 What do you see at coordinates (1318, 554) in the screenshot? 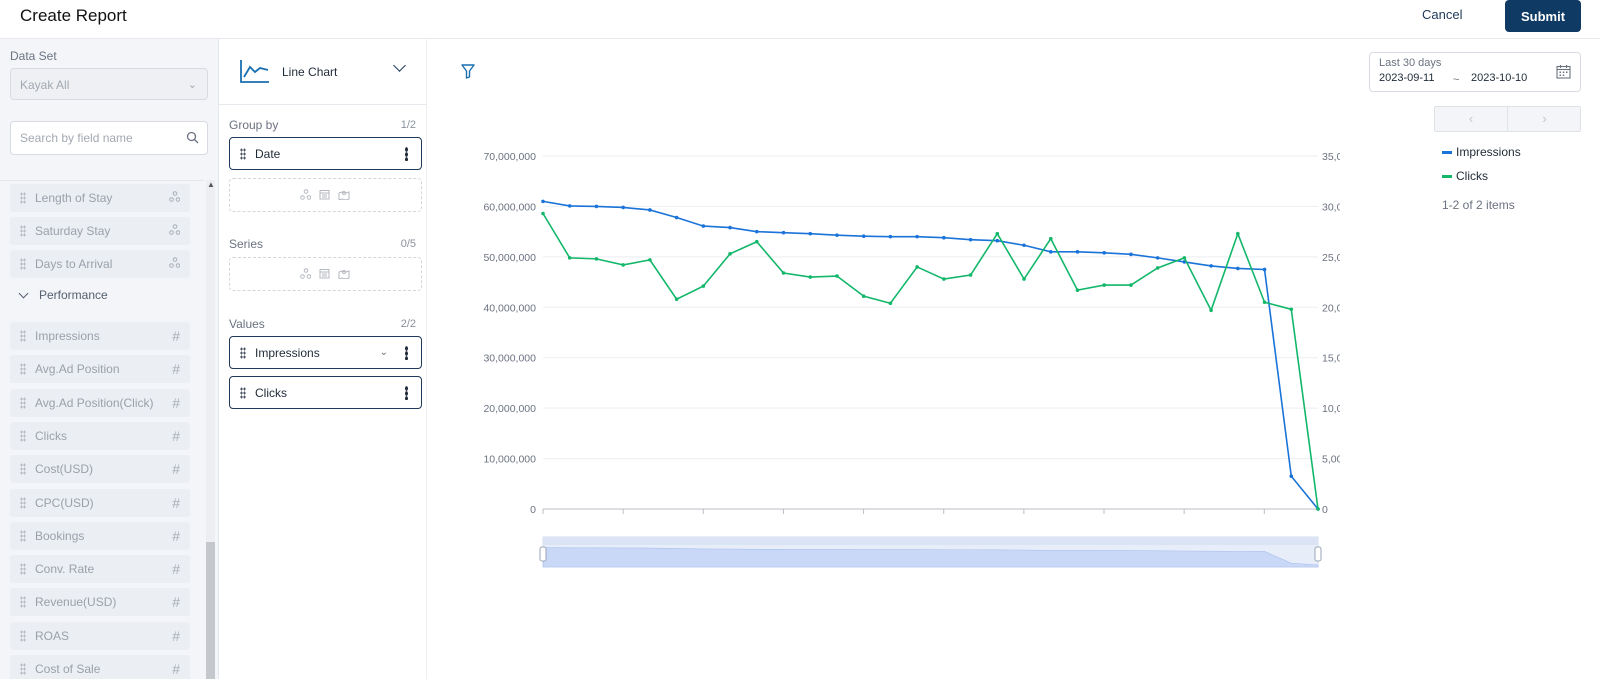
I see `range-slider-handle-right` at bounding box center [1318, 554].